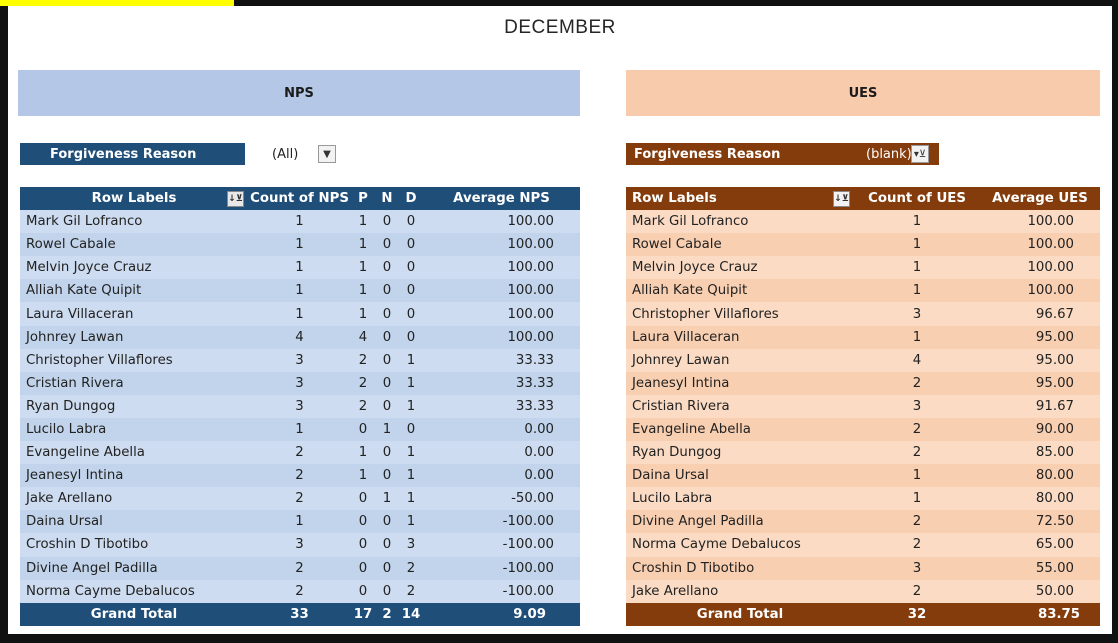 The height and width of the screenshot is (643, 1118). I want to click on nps-cell-name: Divine Angel Padilla, so click(134, 568).